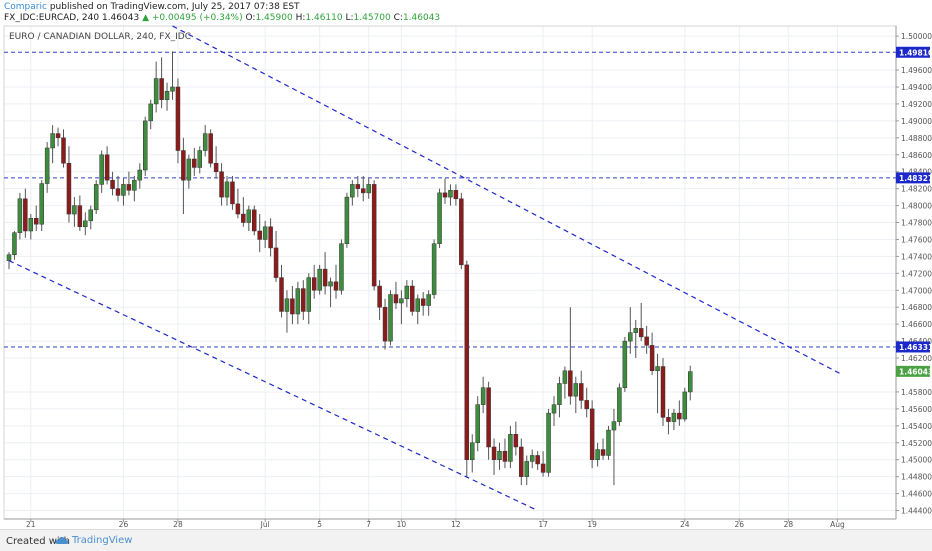 The height and width of the screenshot is (551, 932). I want to click on price-tick-label: 1.50000, so click(916, 36).